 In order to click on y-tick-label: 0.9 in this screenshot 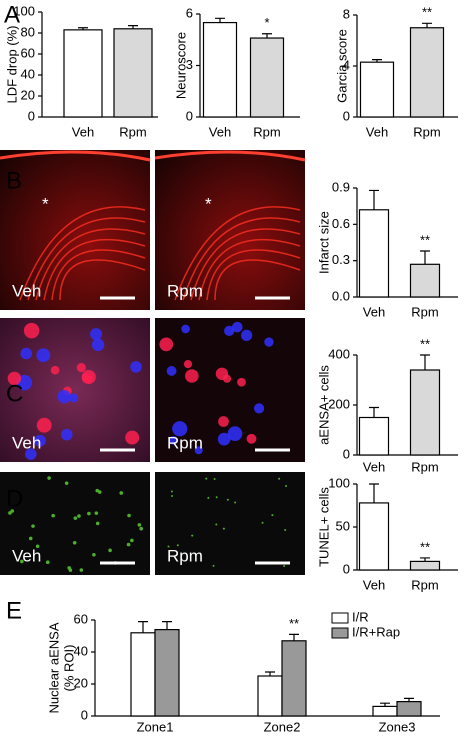, I will do `click(341, 186)`.